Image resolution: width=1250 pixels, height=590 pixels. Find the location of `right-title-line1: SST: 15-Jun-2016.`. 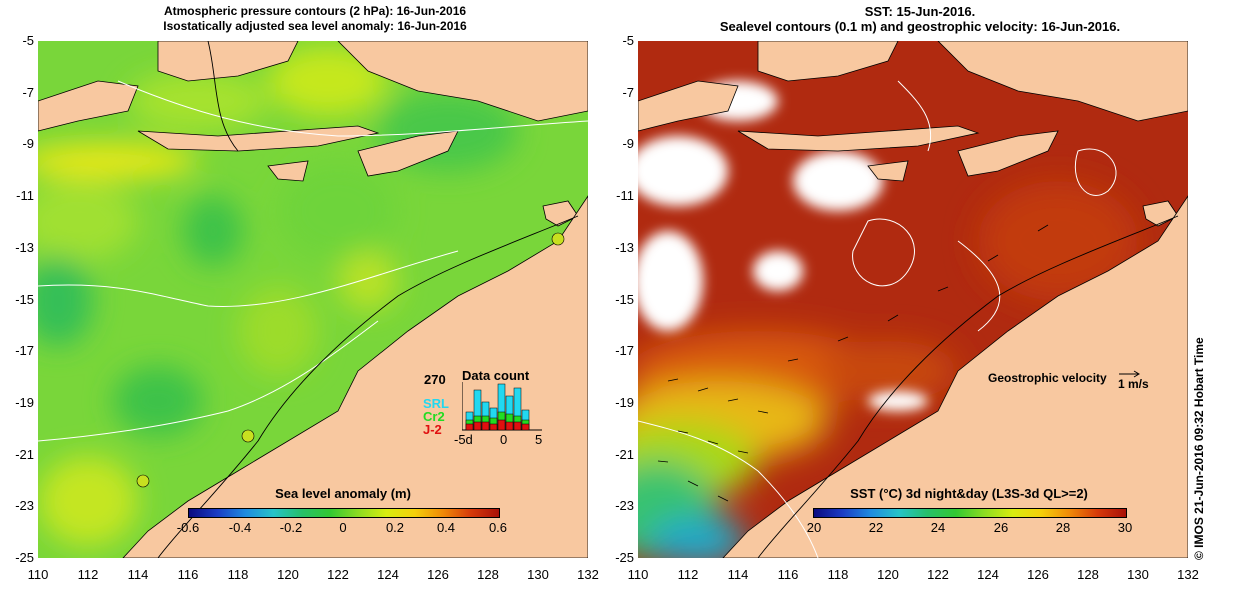

right-title-line1: SST: 15-Jun-2016. is located at coordinates (920, 11).